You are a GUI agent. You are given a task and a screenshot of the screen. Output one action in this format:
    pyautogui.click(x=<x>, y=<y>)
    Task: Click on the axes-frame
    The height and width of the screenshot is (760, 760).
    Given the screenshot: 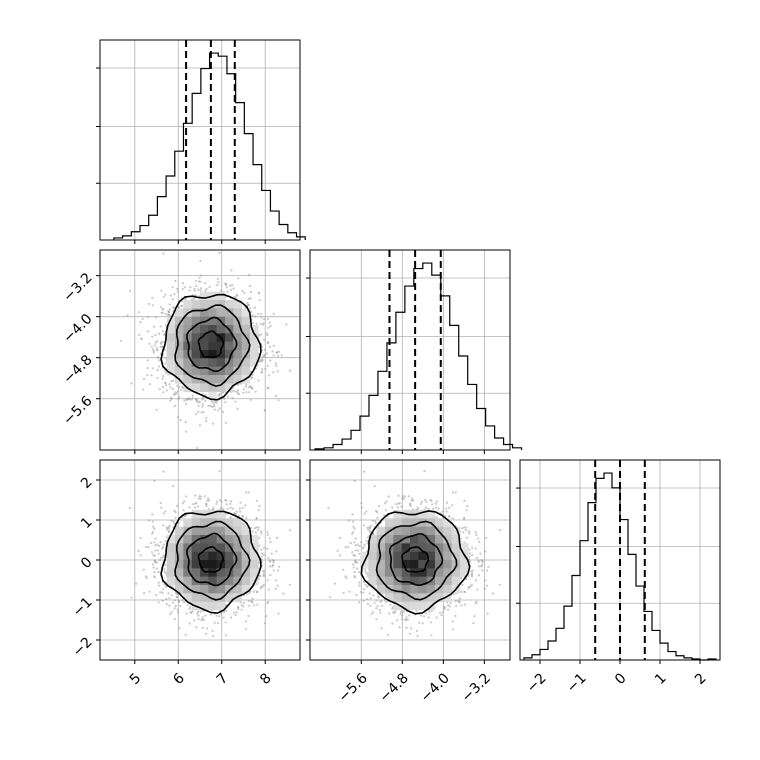 What is the action you would take?
    pyautogui.click(x=200, y=140)
    